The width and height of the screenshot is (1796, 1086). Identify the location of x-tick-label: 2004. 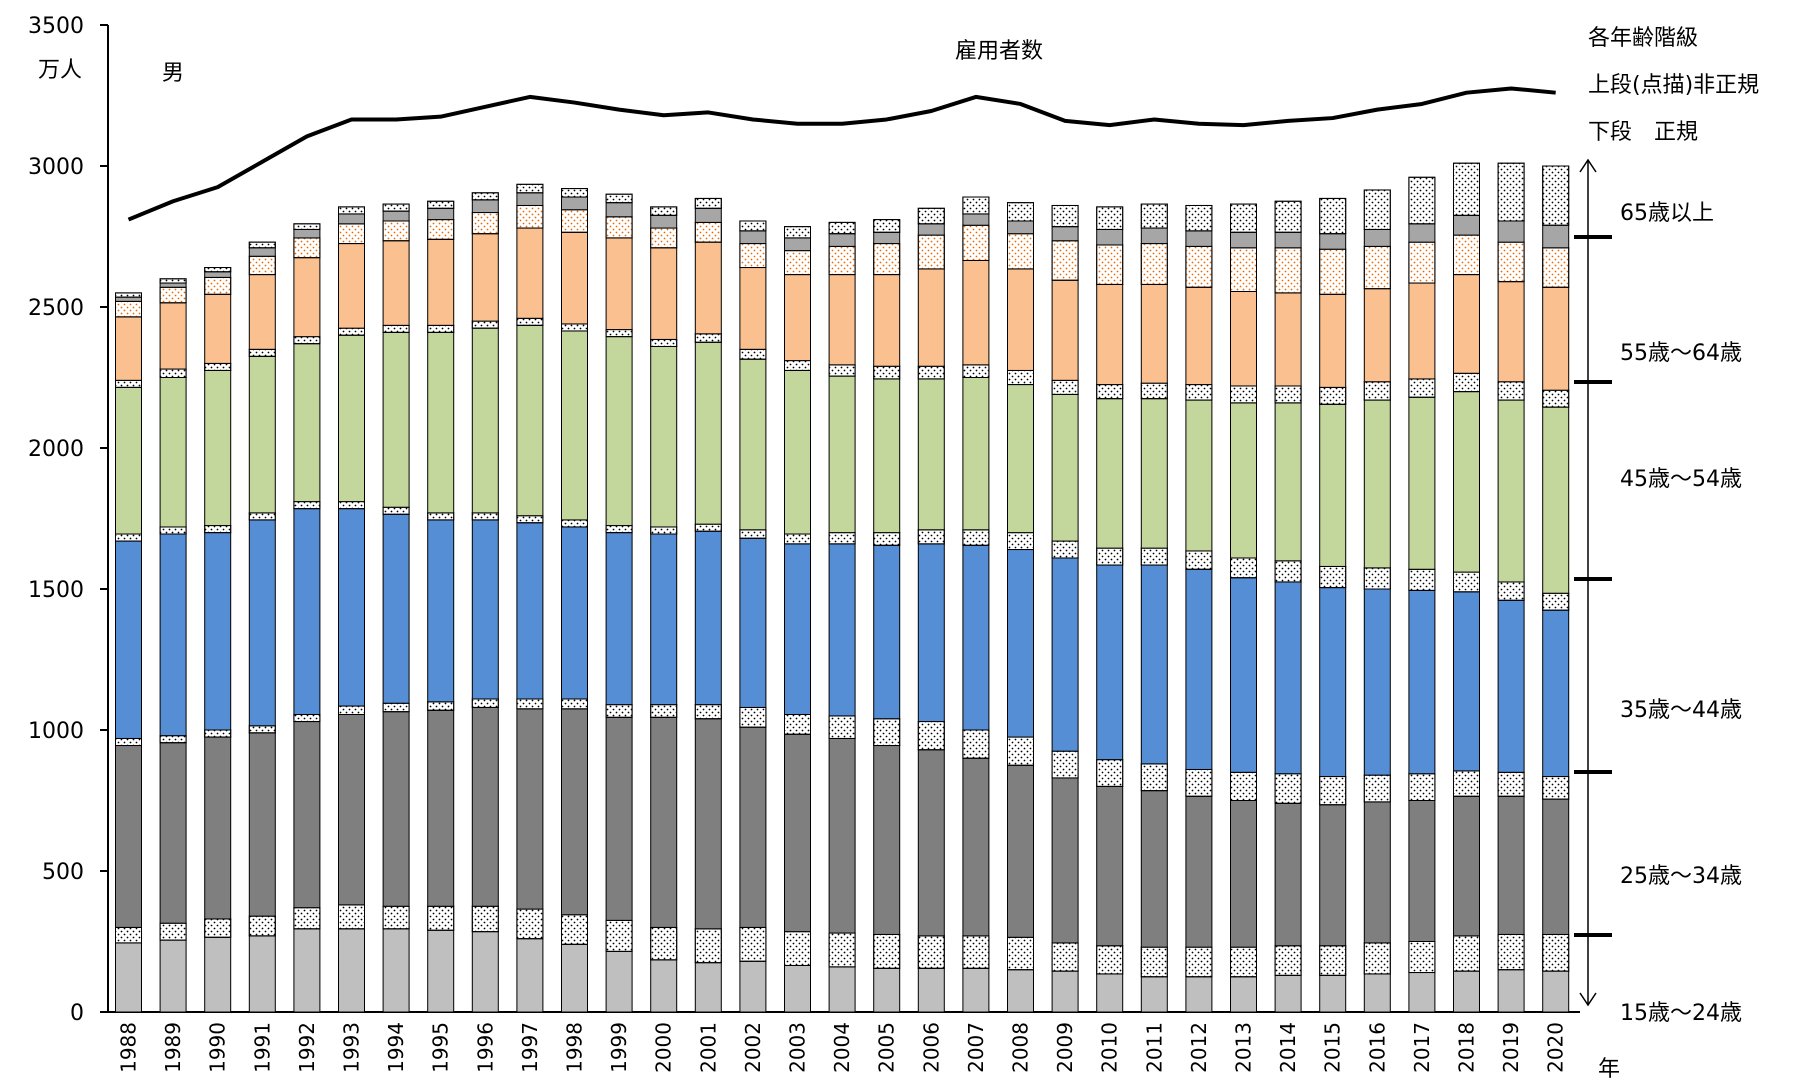
(842, 1047).